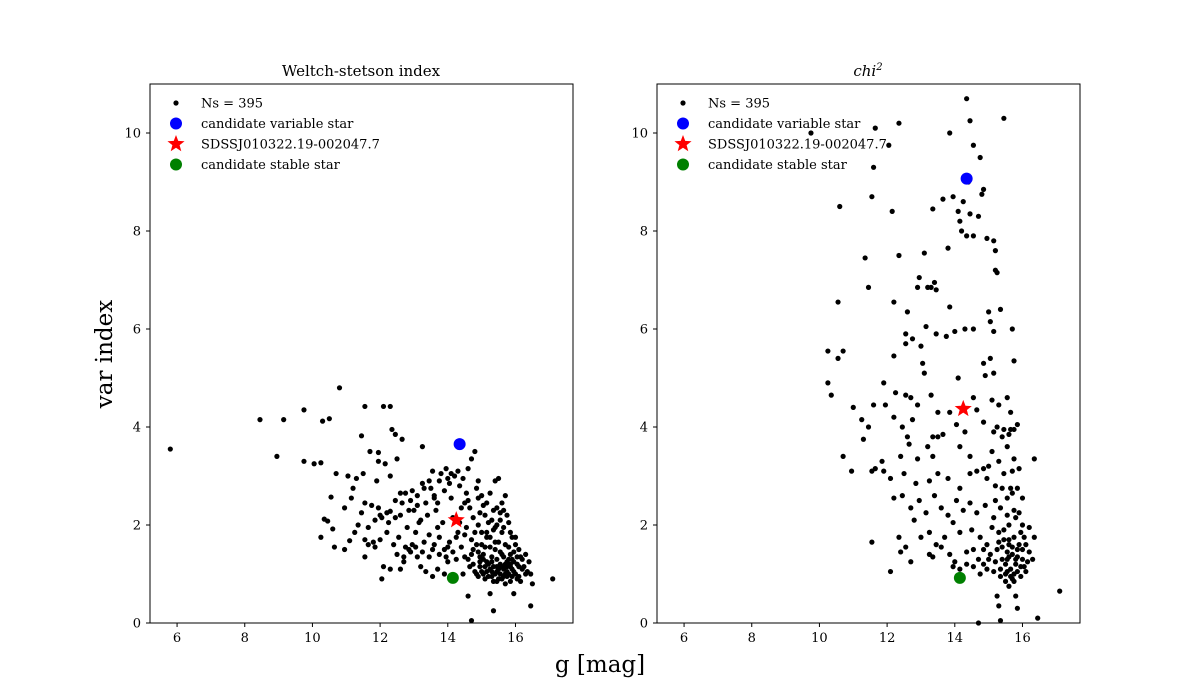 The image size is (1200, 700). I want to click on x-tick-label: 6, so click(684, 638).